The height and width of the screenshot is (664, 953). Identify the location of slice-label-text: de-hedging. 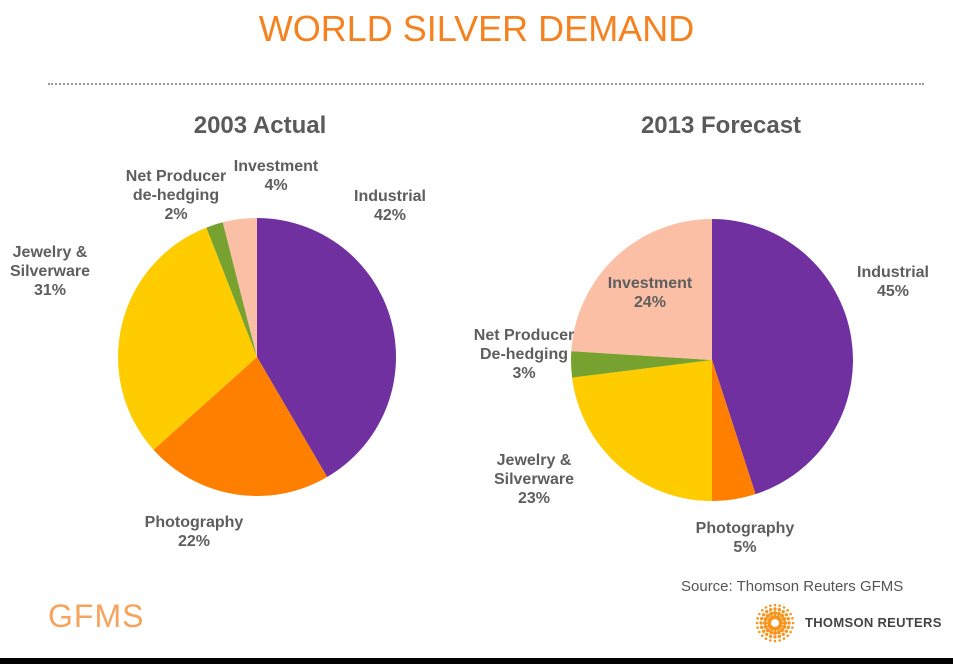
(176, 195).